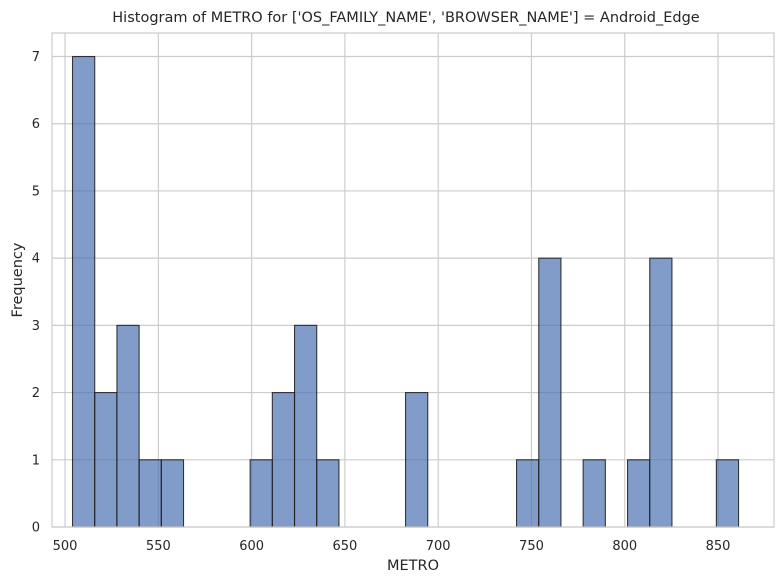 The image size is (784, 584). I want to click on y-tick-label: 1, so click(36, 460).